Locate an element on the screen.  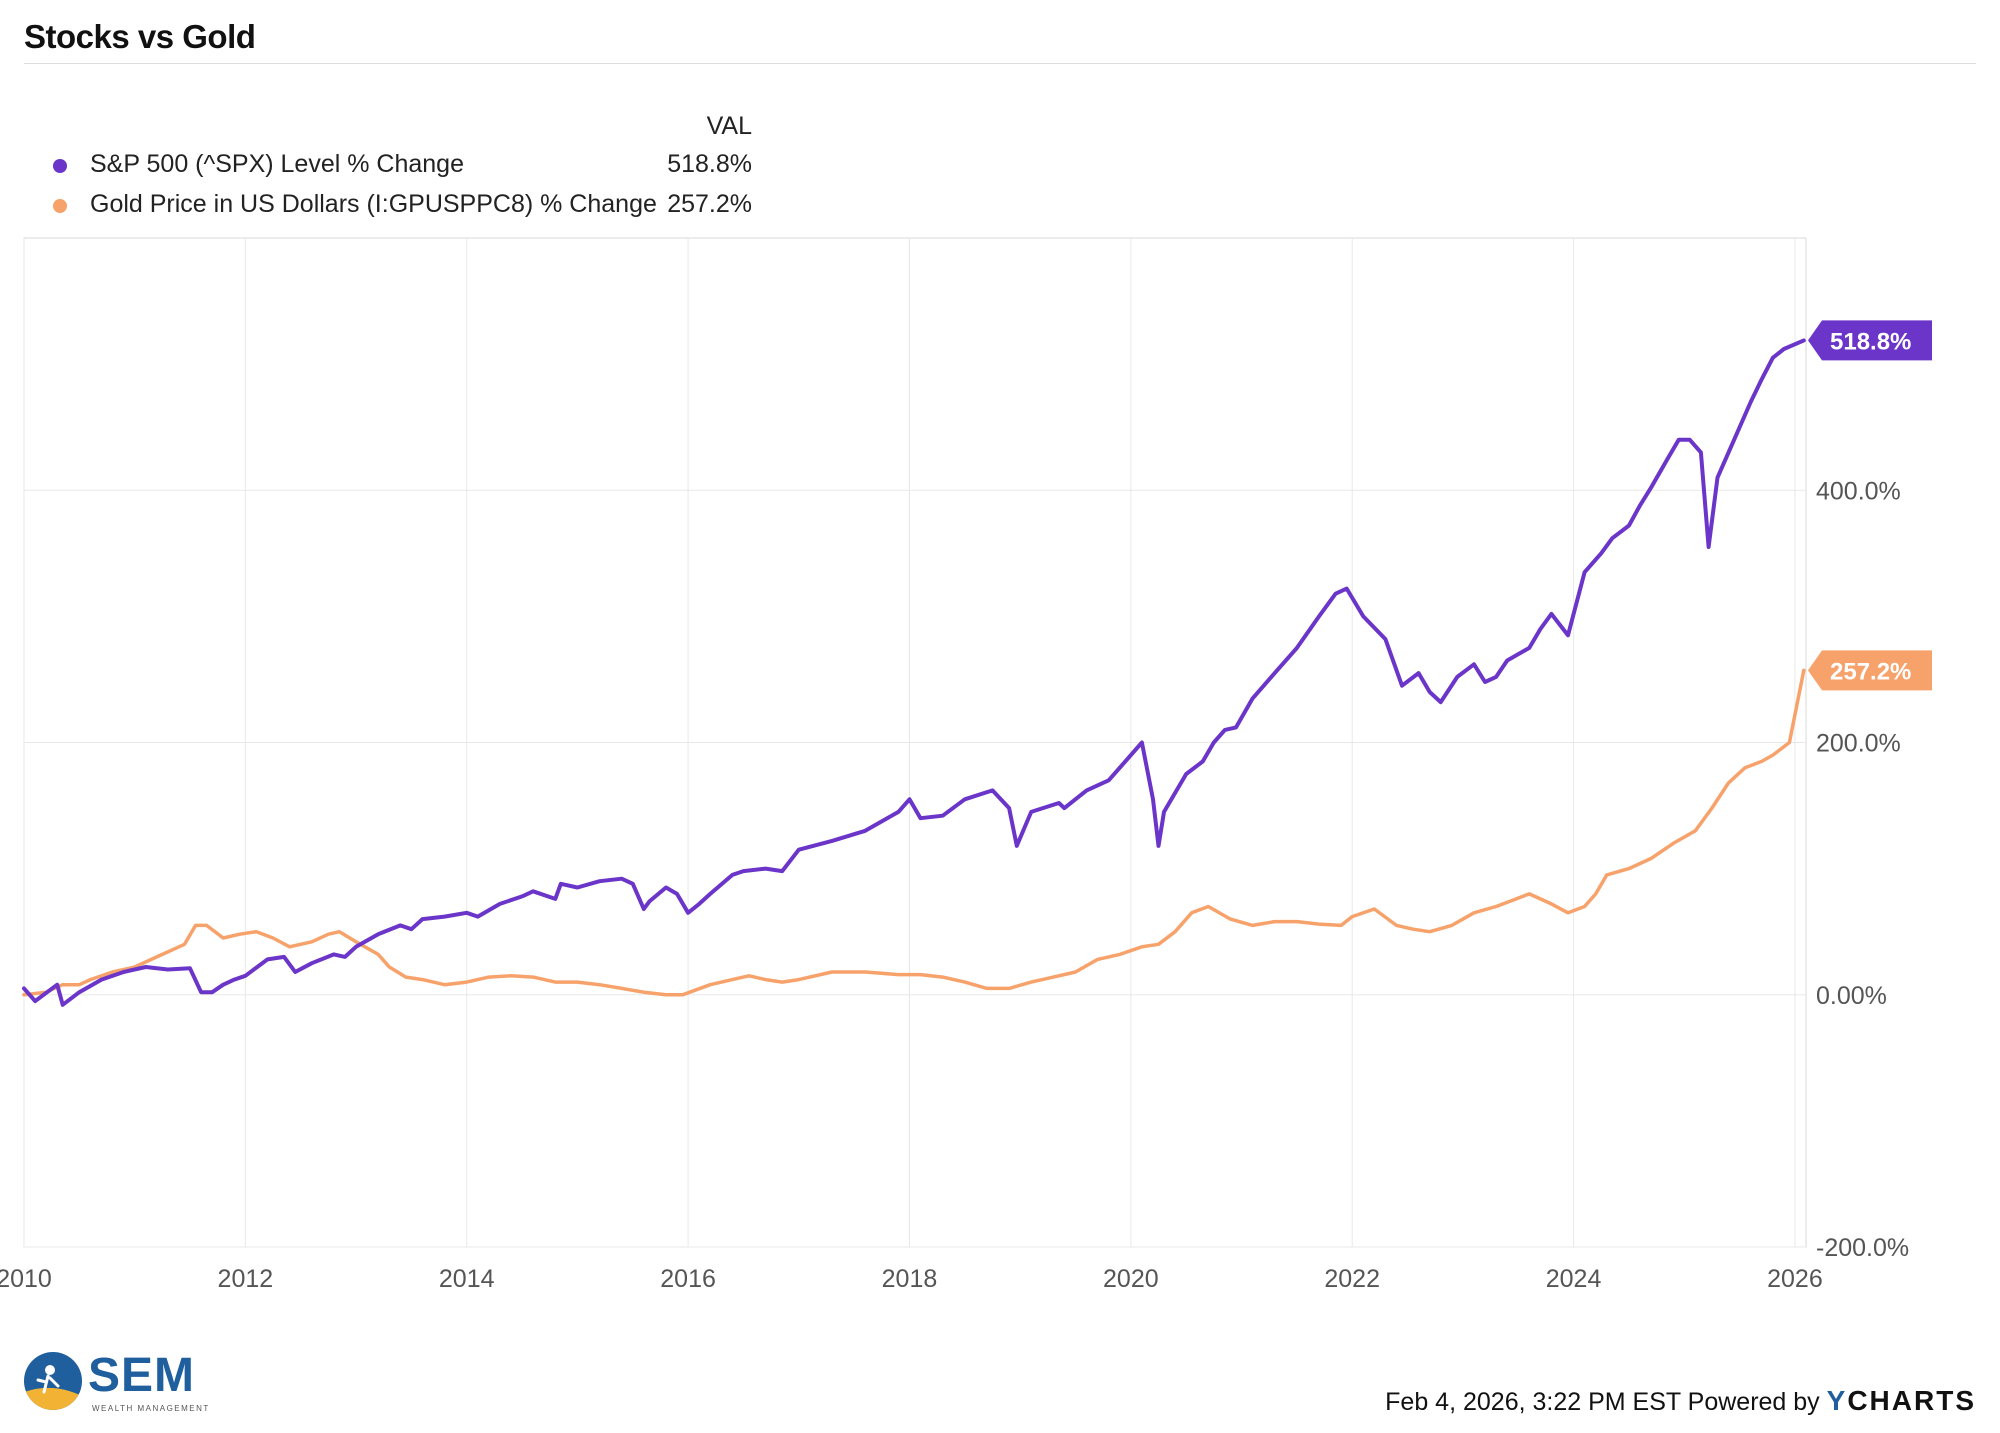
powered-by-label: Powered by is located at coordinates (1753, 1402).